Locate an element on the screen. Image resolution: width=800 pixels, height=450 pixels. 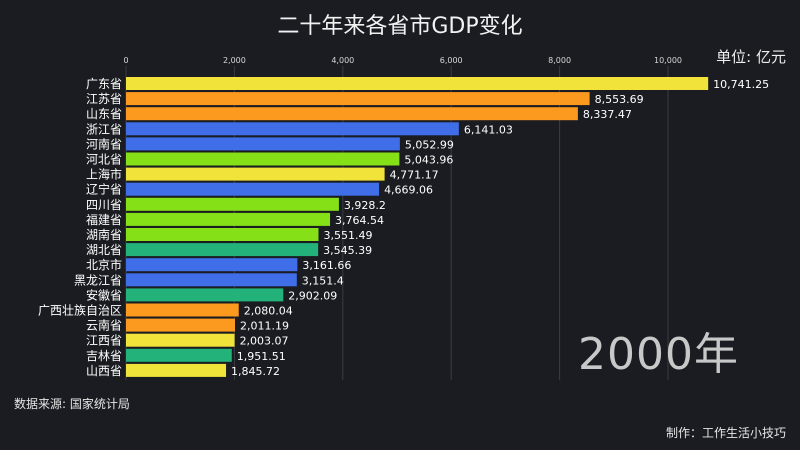
value-label: 4,771.17 is located at coordinates (414, 175).